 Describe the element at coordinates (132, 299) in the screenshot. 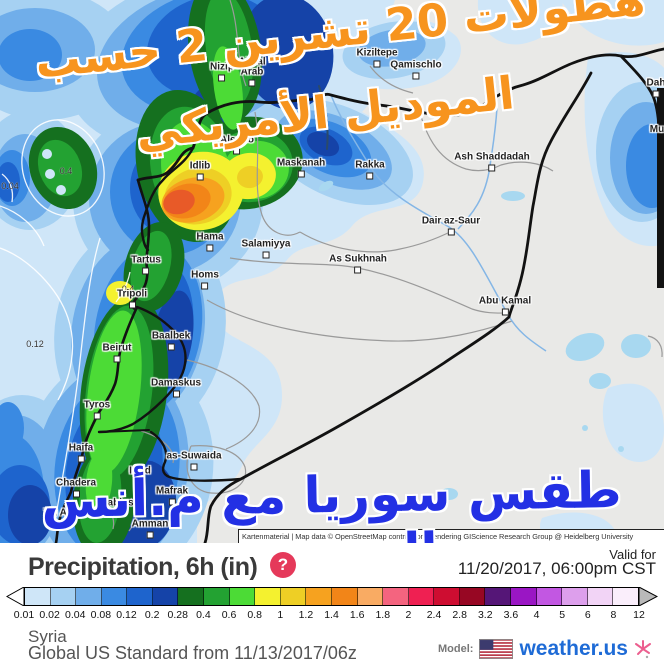

I see `city-label: Tripoli` at that location.